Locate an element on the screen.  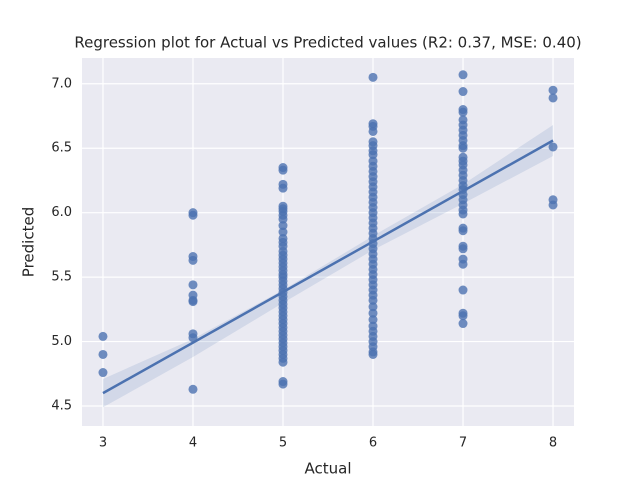
x-tick-label: 4 is located at coordinates (193, 443).